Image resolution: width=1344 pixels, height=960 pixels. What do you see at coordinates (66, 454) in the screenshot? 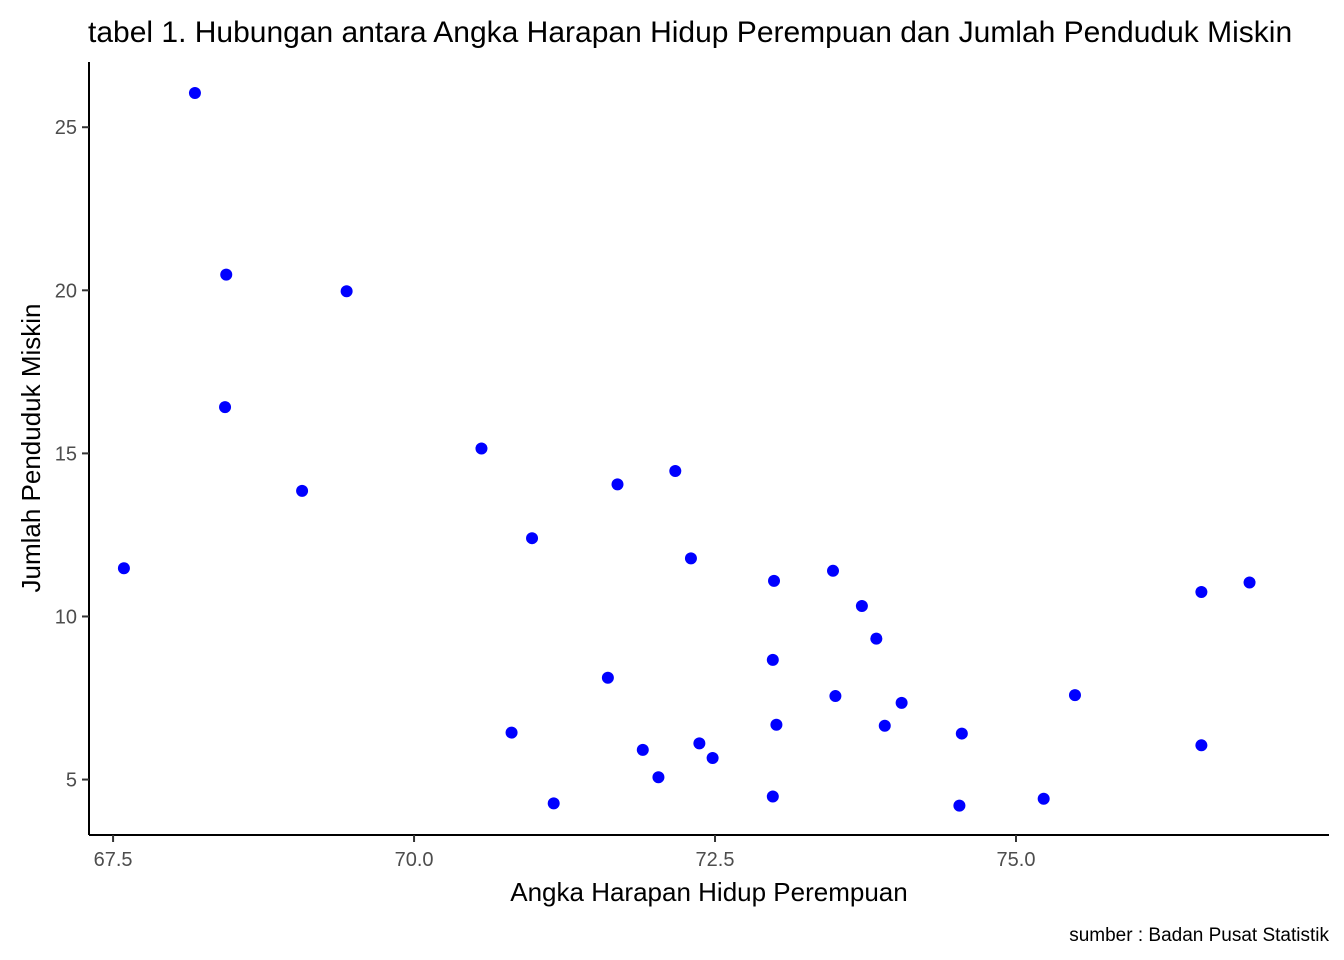
I see `y-tick-label: 15` at bounding box center [66, 454].